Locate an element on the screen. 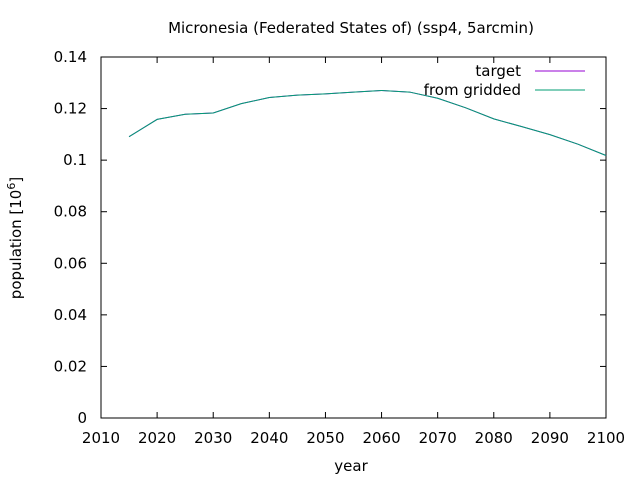 The width and height of the screenshot is (640, 480). y-axis-label: population [106] is located at coordinates (15, 238).